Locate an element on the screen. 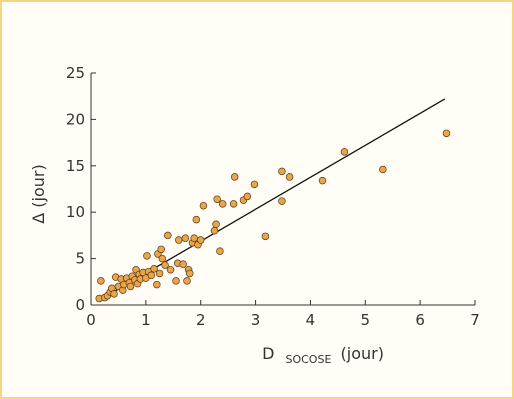 The width and height of the screenshot is (514, 399). y-ticks: 0 5 10 15 20 25 is located at coordinates (81, 189).